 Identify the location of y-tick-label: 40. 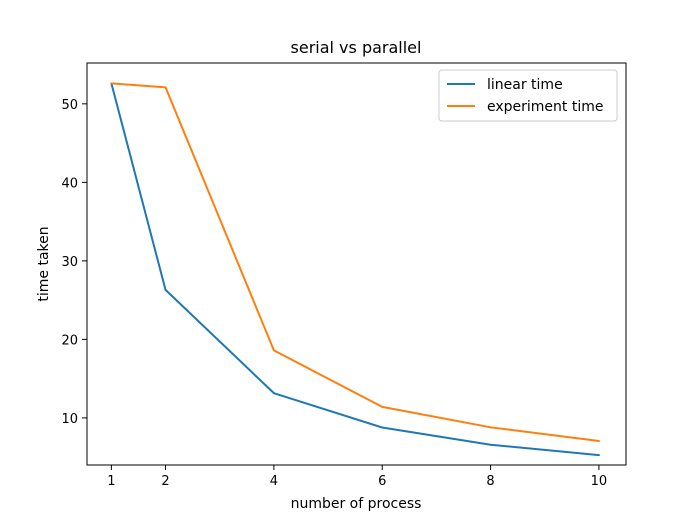
(69, 183).